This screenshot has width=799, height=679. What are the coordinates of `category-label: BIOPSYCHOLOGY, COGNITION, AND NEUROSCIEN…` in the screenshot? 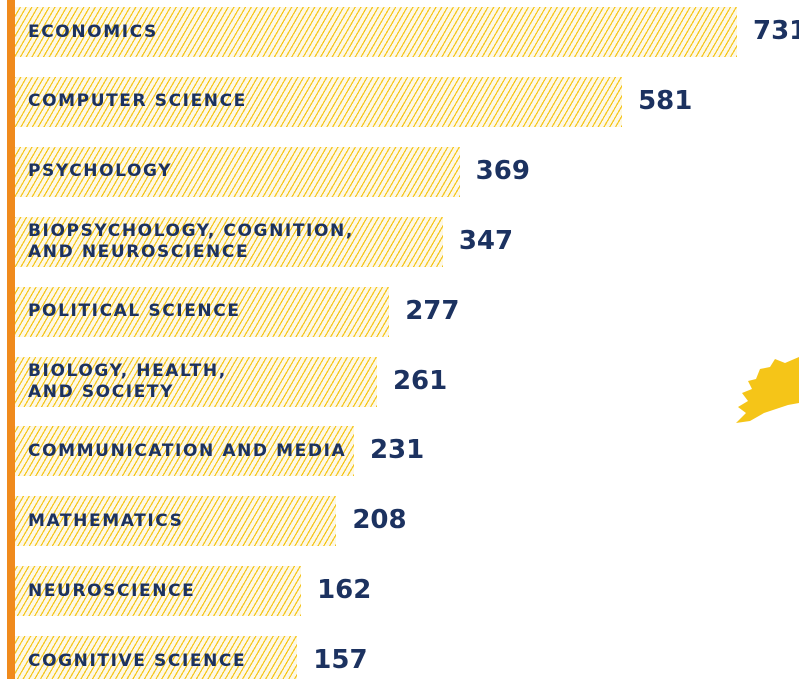 It's located at (191, 241).